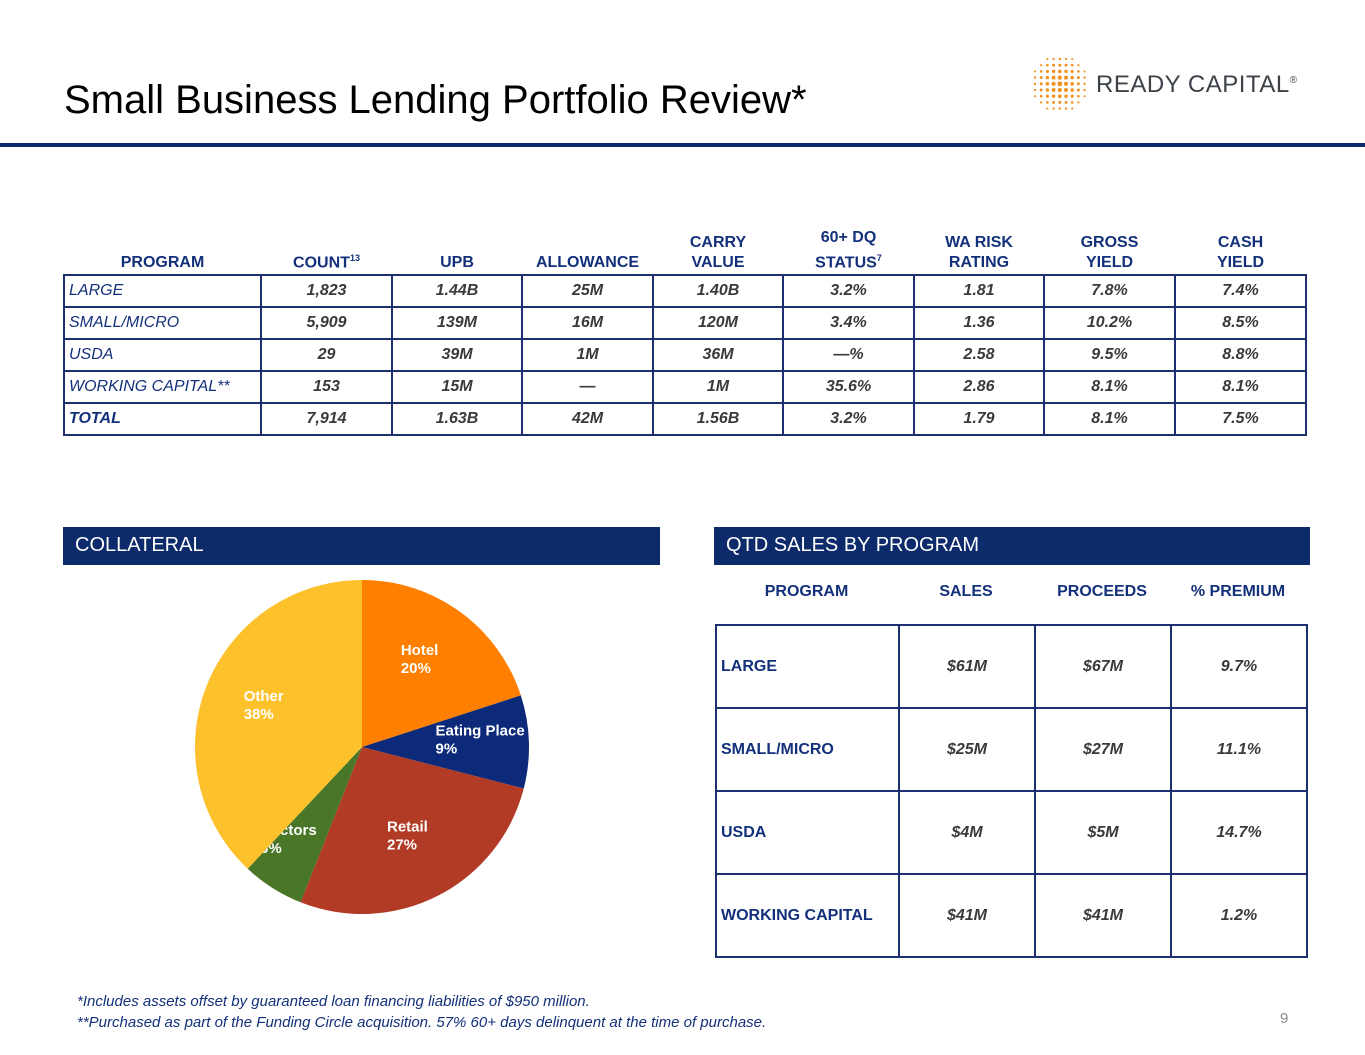 Image resolution: width=1365 pixels, height=1055 pixels. I want to click on page-title: Small Business Lending Portfolio Review*, so click(435, 100).